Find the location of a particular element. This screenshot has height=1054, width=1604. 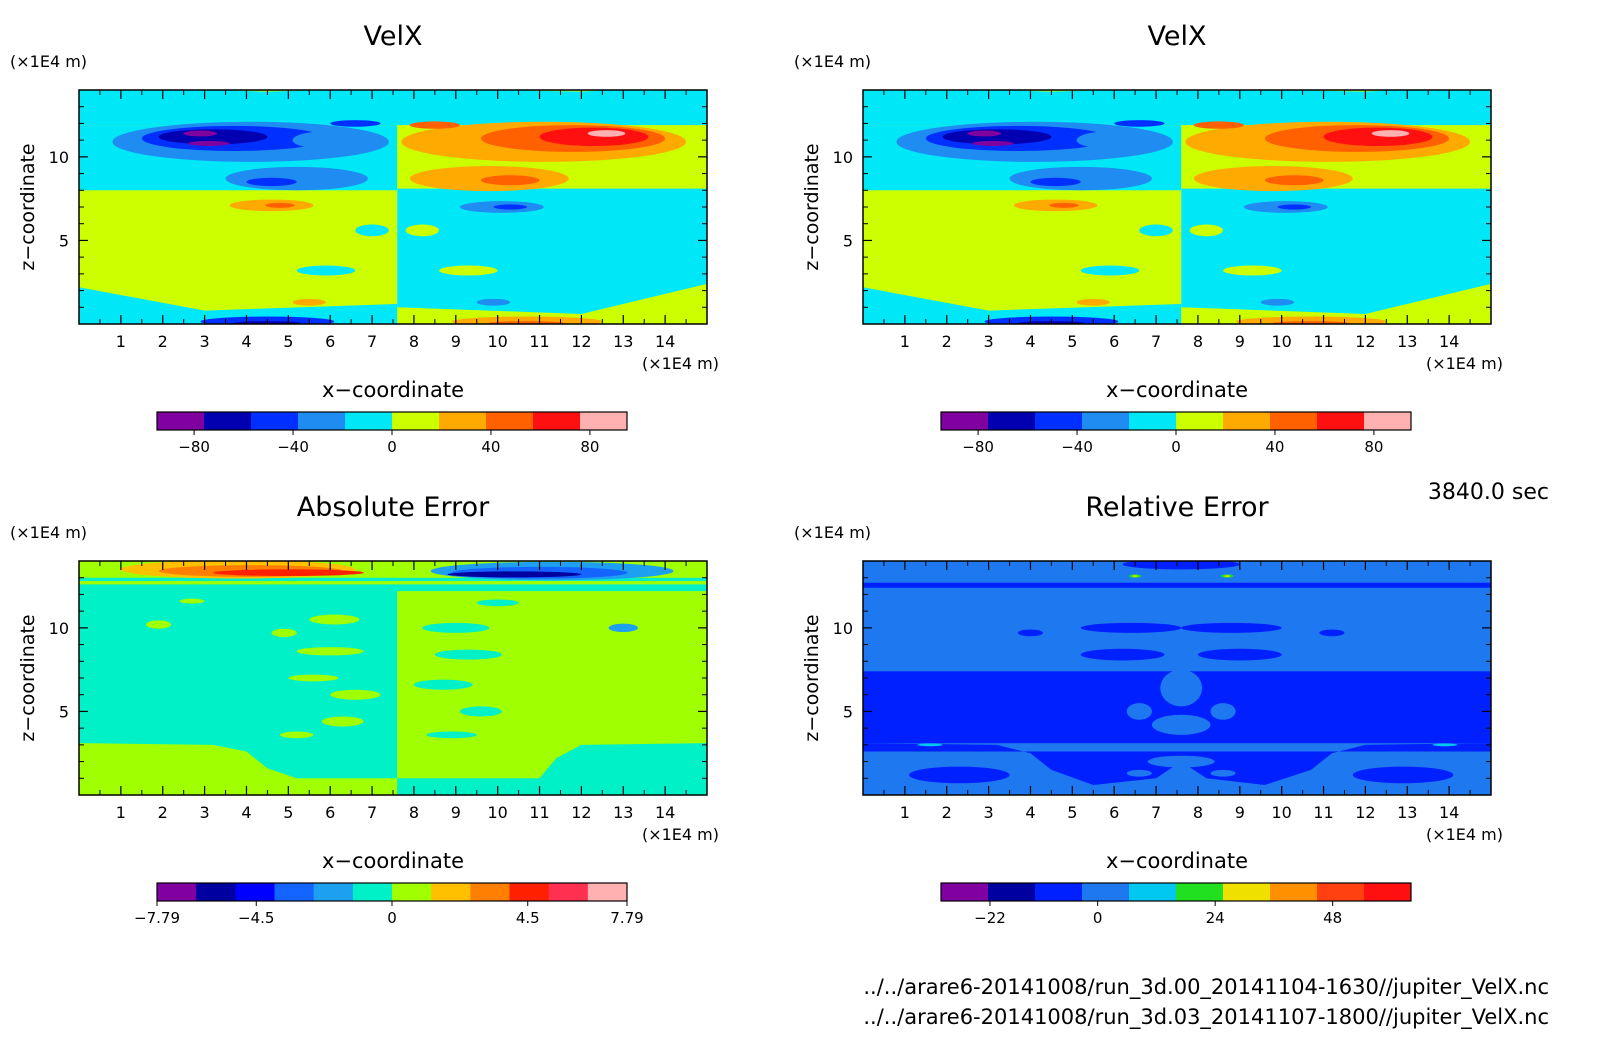

panel-title: VelX is located at coordinates (1177, 36).